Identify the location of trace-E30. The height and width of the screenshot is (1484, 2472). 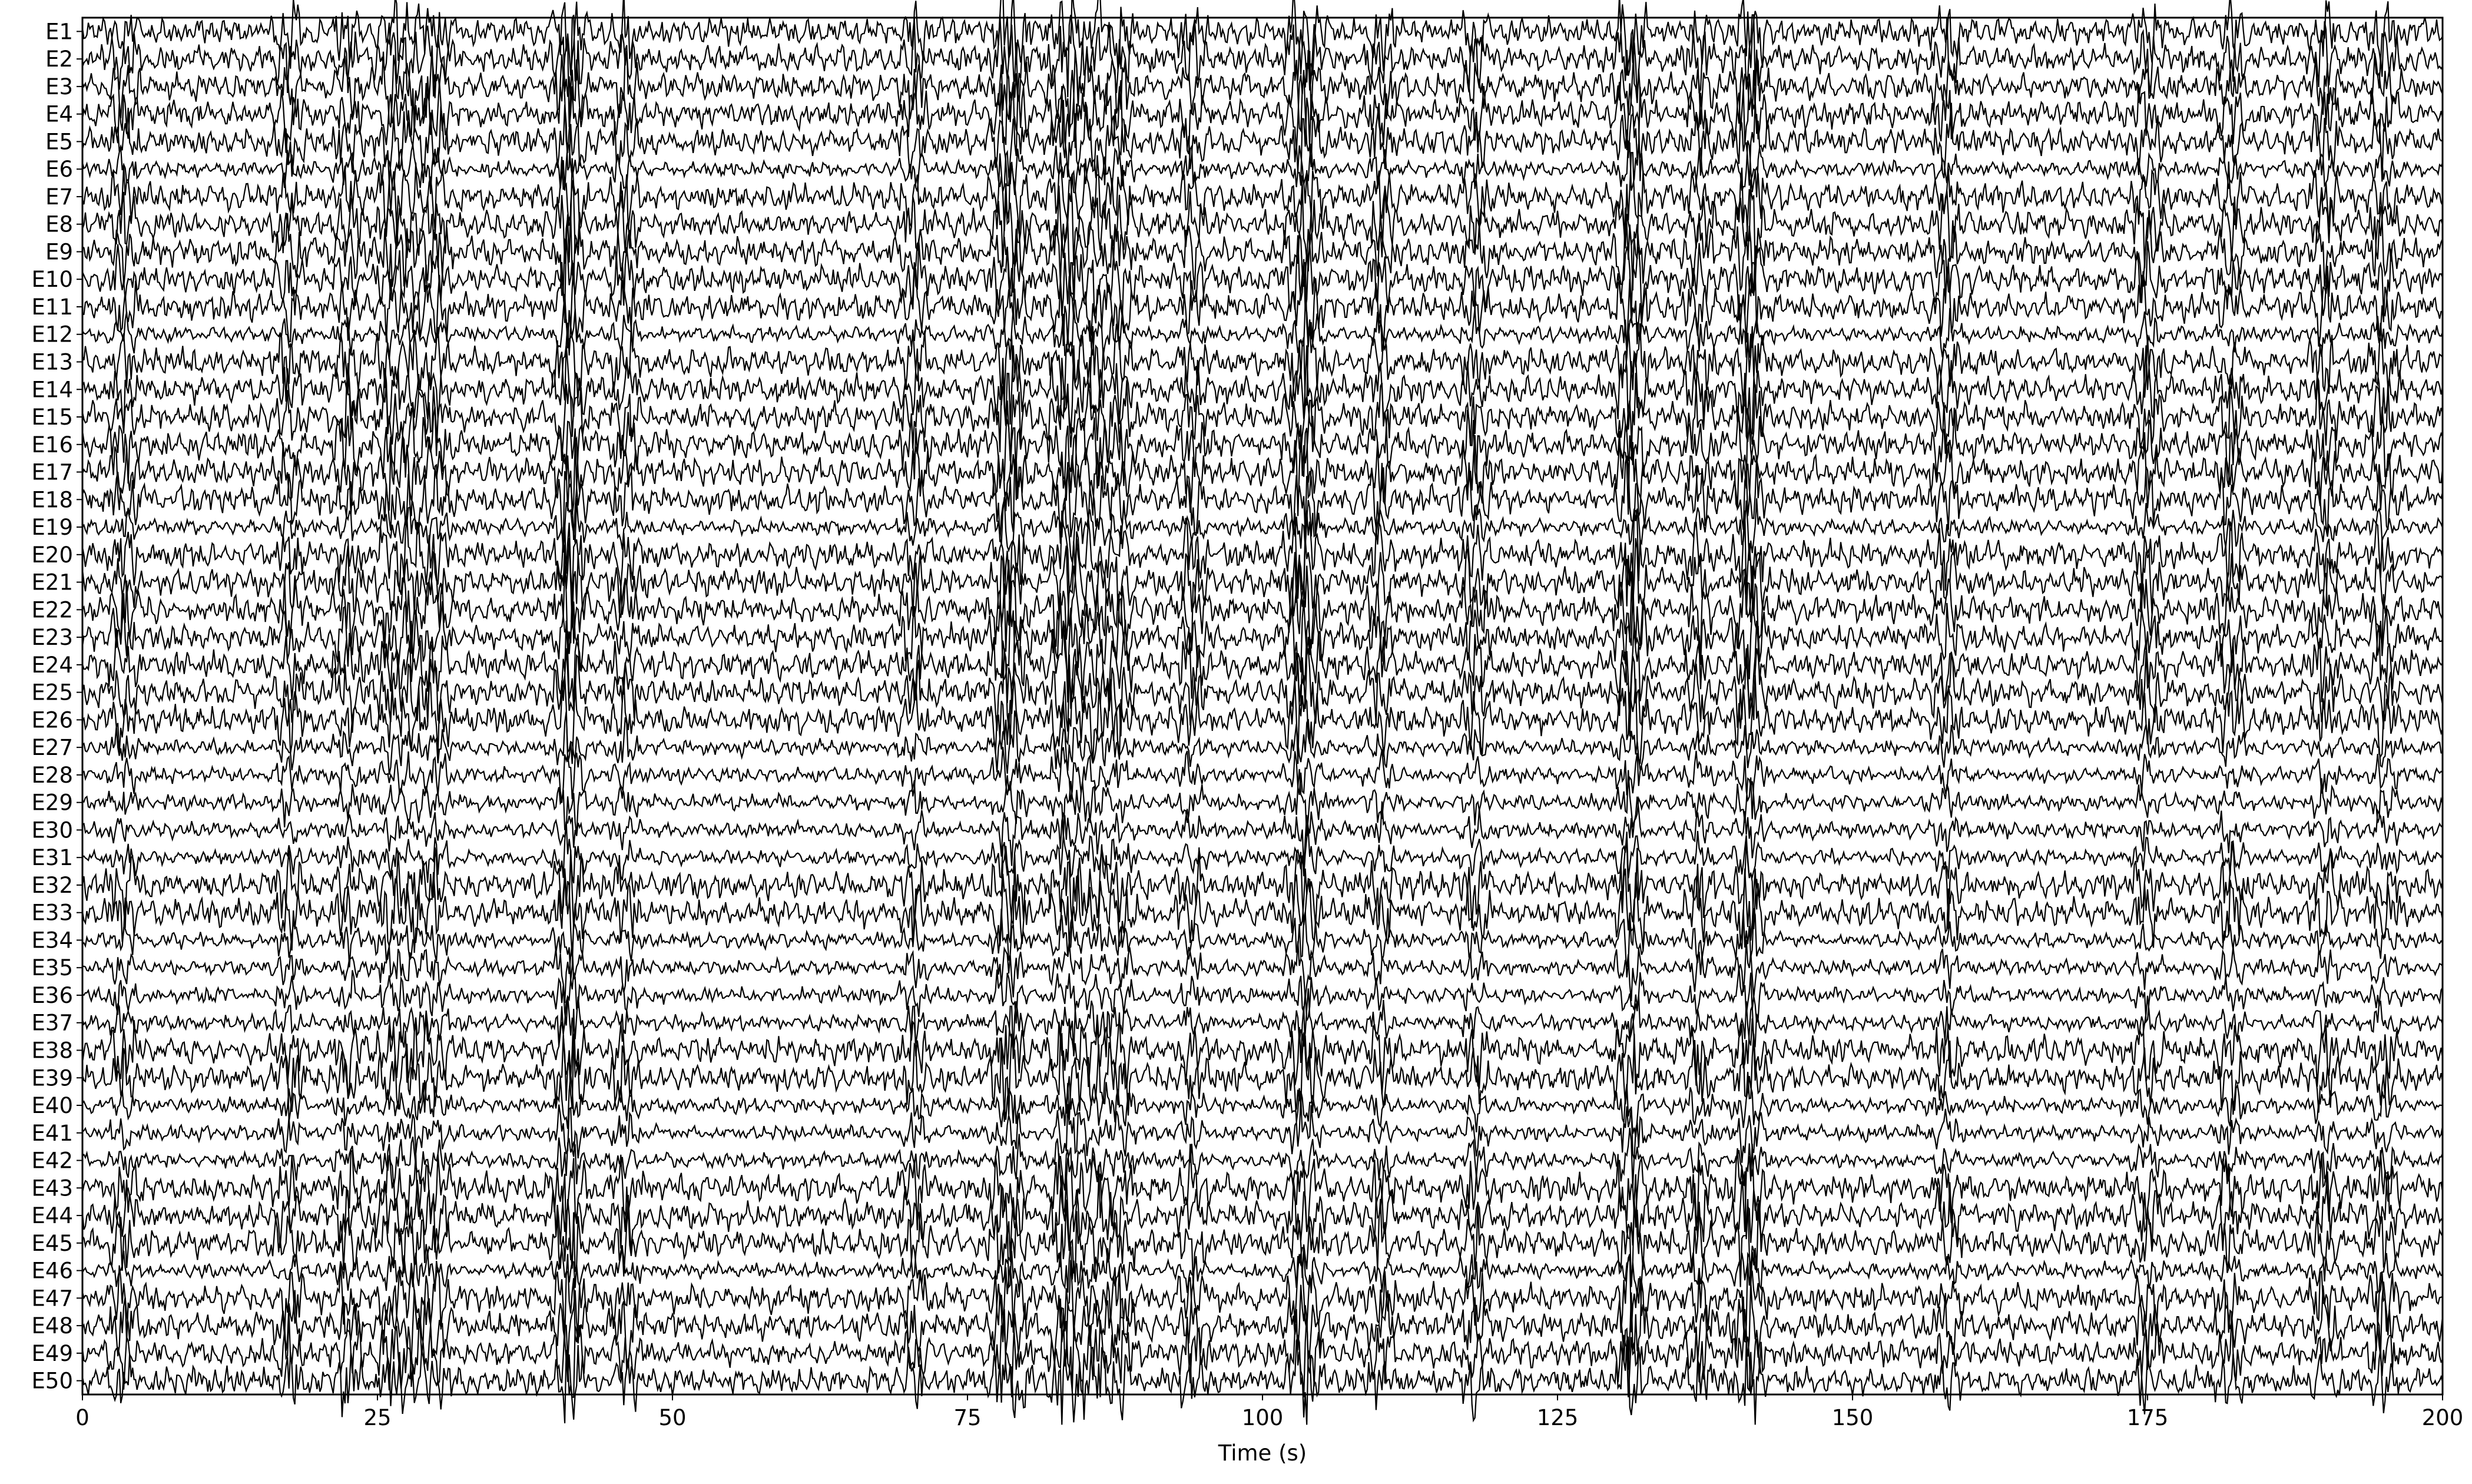
(1262, 832).